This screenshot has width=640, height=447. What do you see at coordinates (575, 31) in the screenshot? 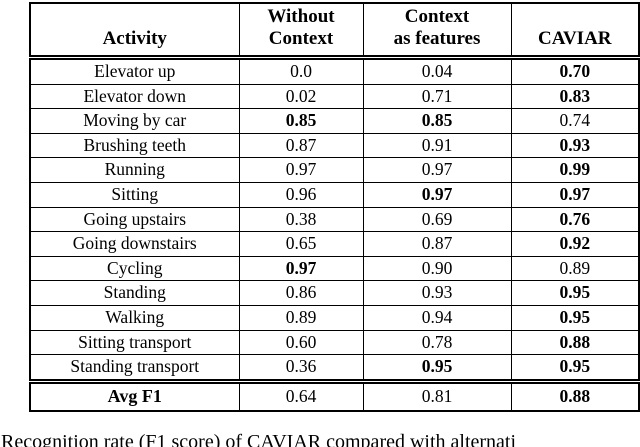
I see `col-header-caviar: CAVIAR` at bounding box center [575, 31].